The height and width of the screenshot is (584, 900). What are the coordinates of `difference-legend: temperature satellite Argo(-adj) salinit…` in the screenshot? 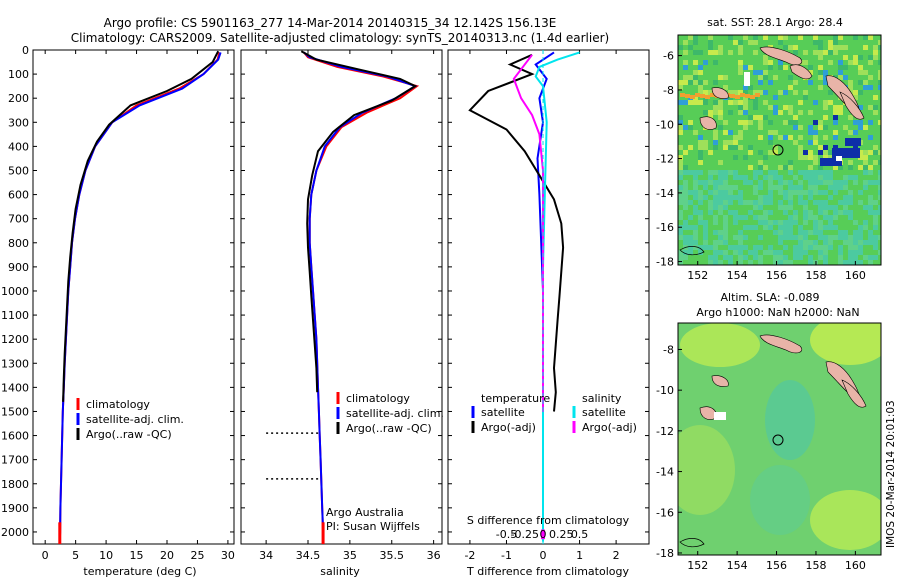 It's located at (554, 413).